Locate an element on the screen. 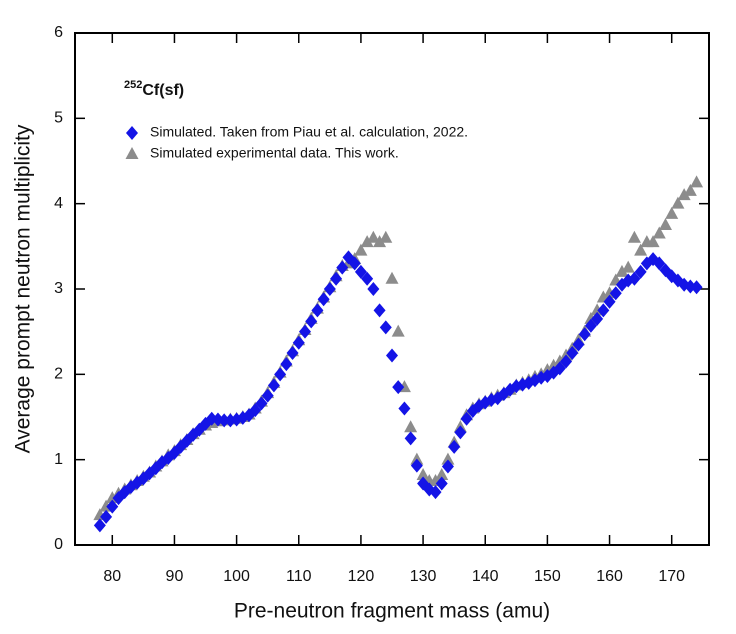  annotation: 252Cf(sf) is located at coordinates (154, 89).